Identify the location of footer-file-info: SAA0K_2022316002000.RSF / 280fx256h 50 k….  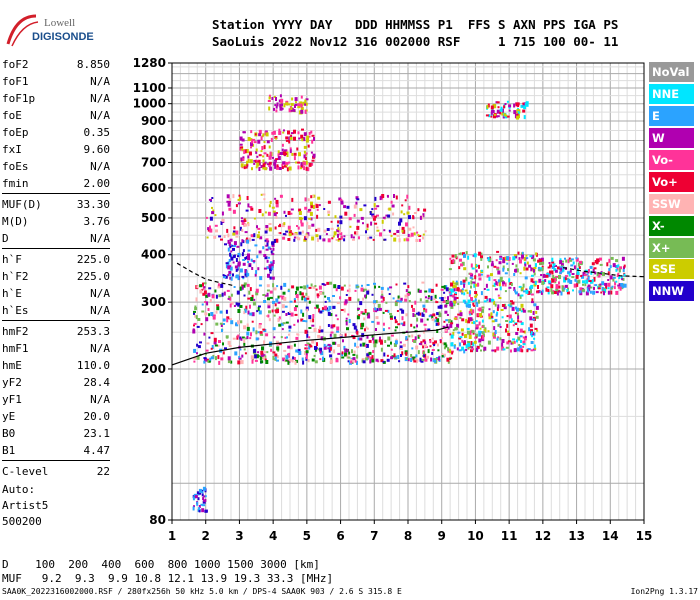
(202, 591).